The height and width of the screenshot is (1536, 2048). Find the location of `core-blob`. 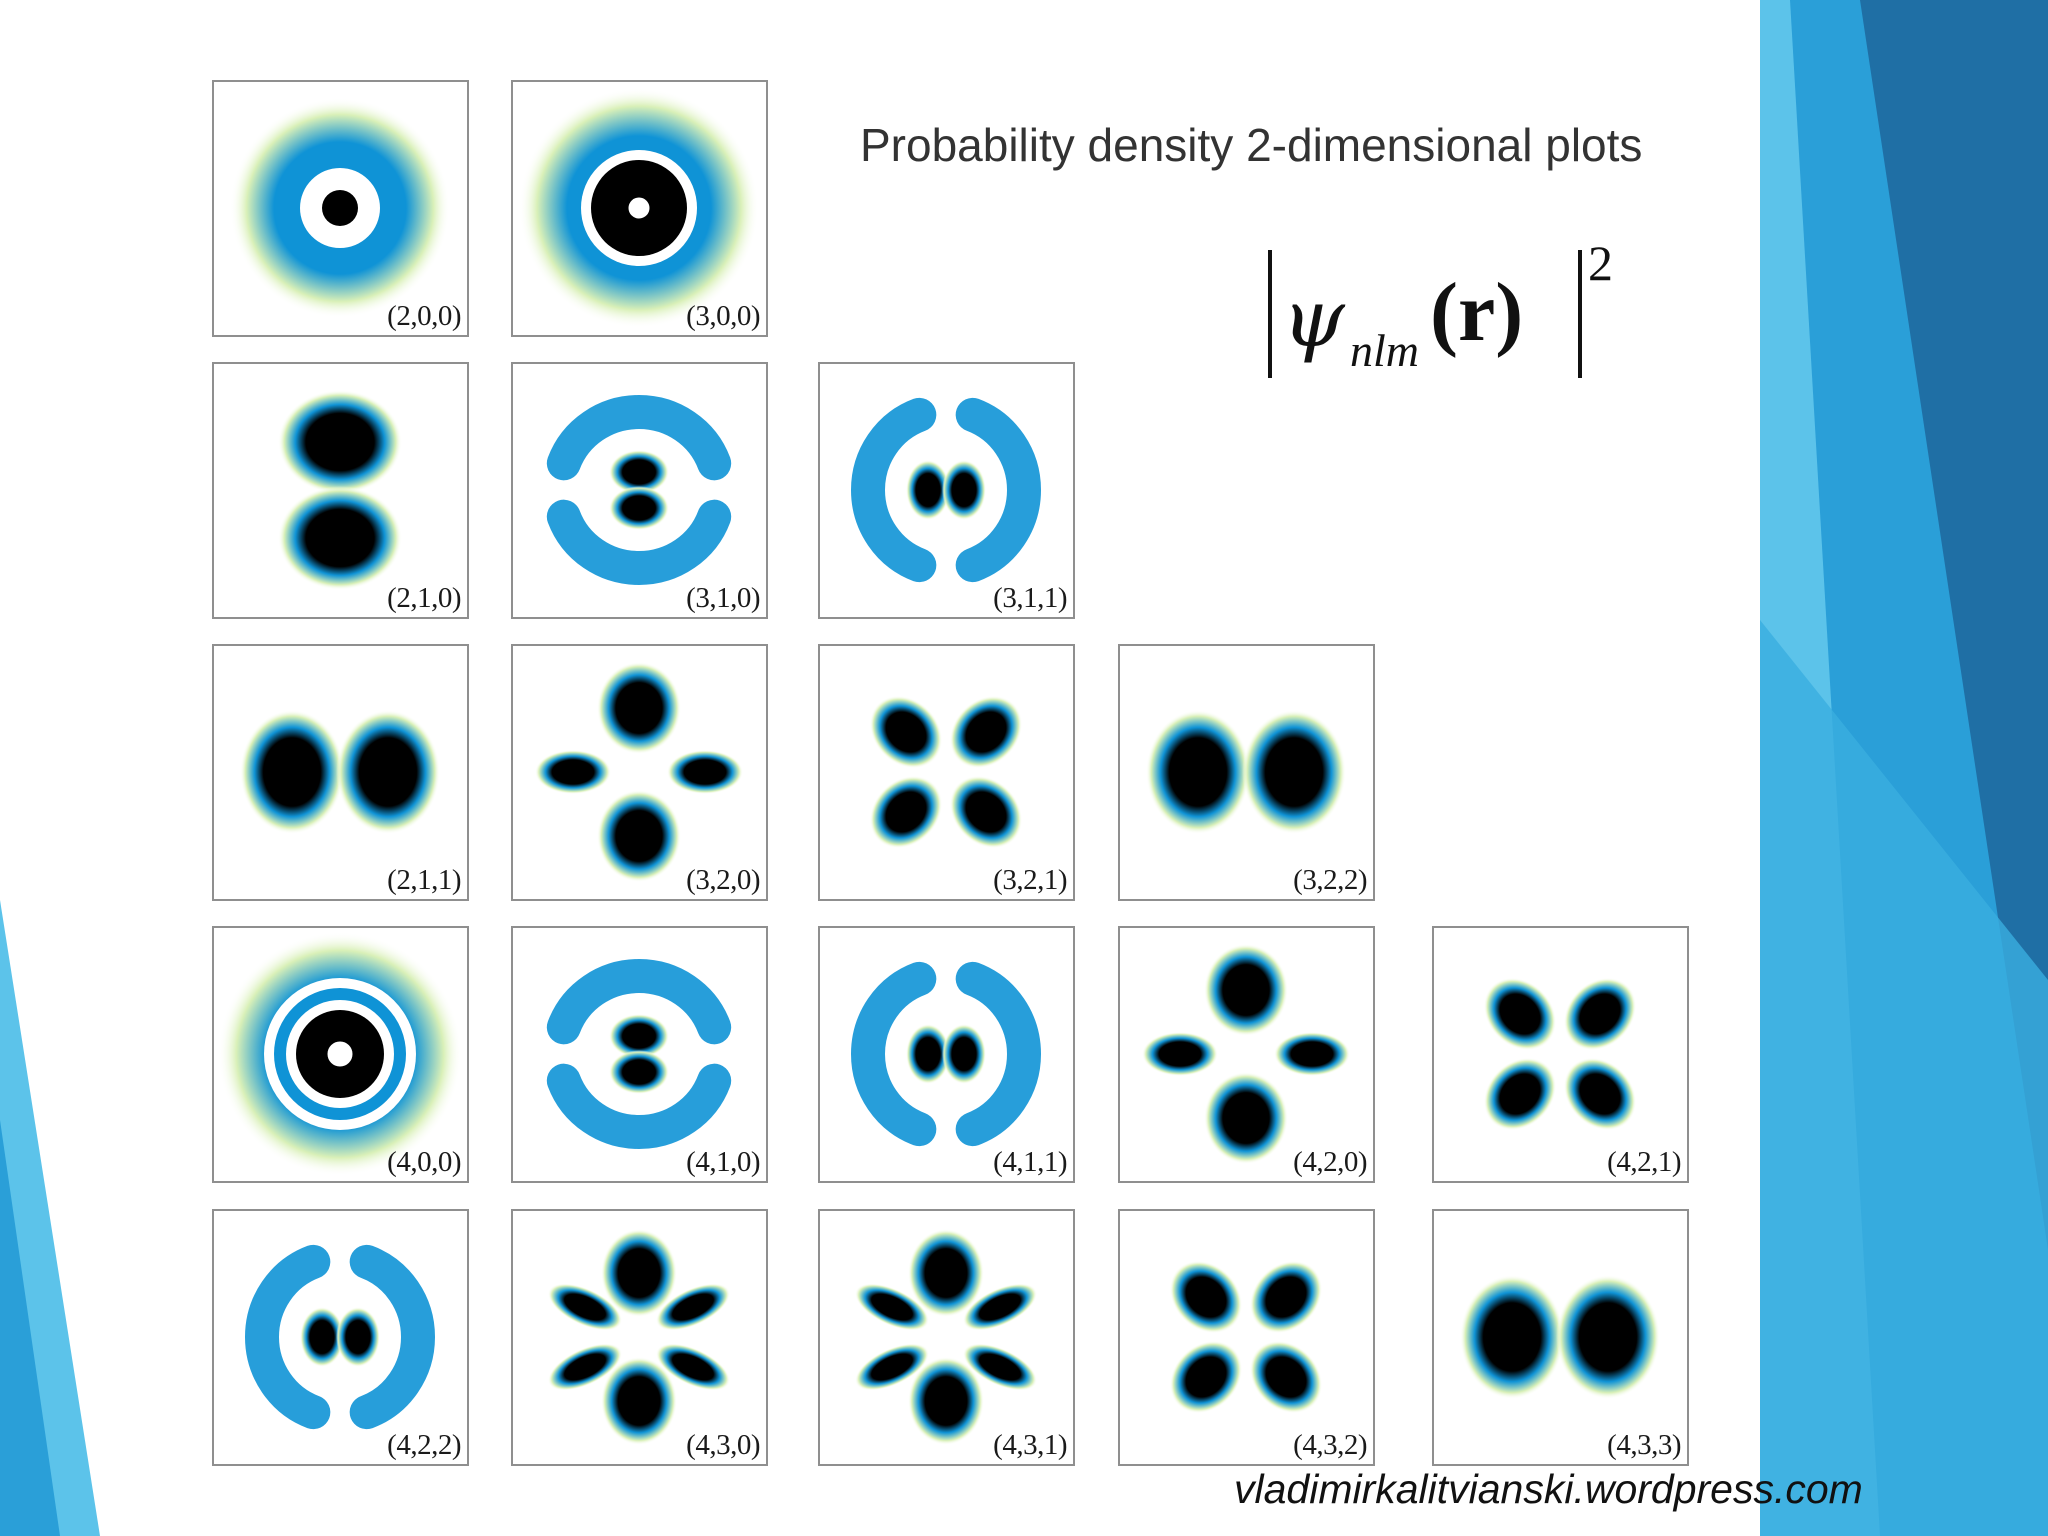

core-blob is located at coordinates (340, 208).